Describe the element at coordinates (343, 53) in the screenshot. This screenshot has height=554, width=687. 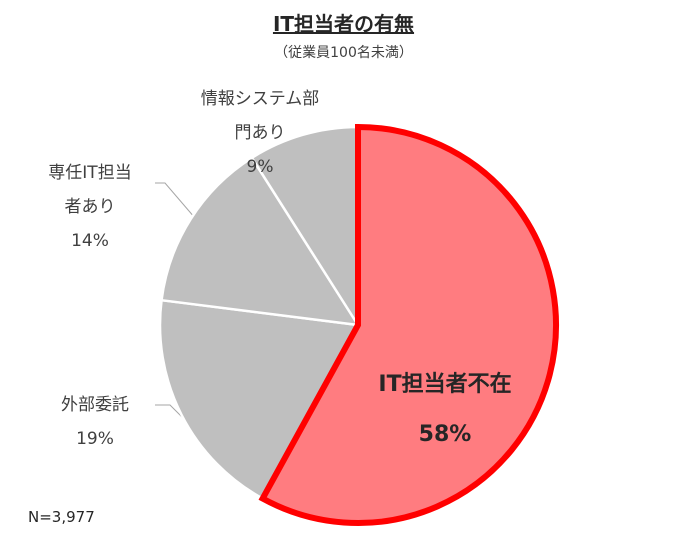
I see `chart-subtitle: （従業員100名未満）` at that location.